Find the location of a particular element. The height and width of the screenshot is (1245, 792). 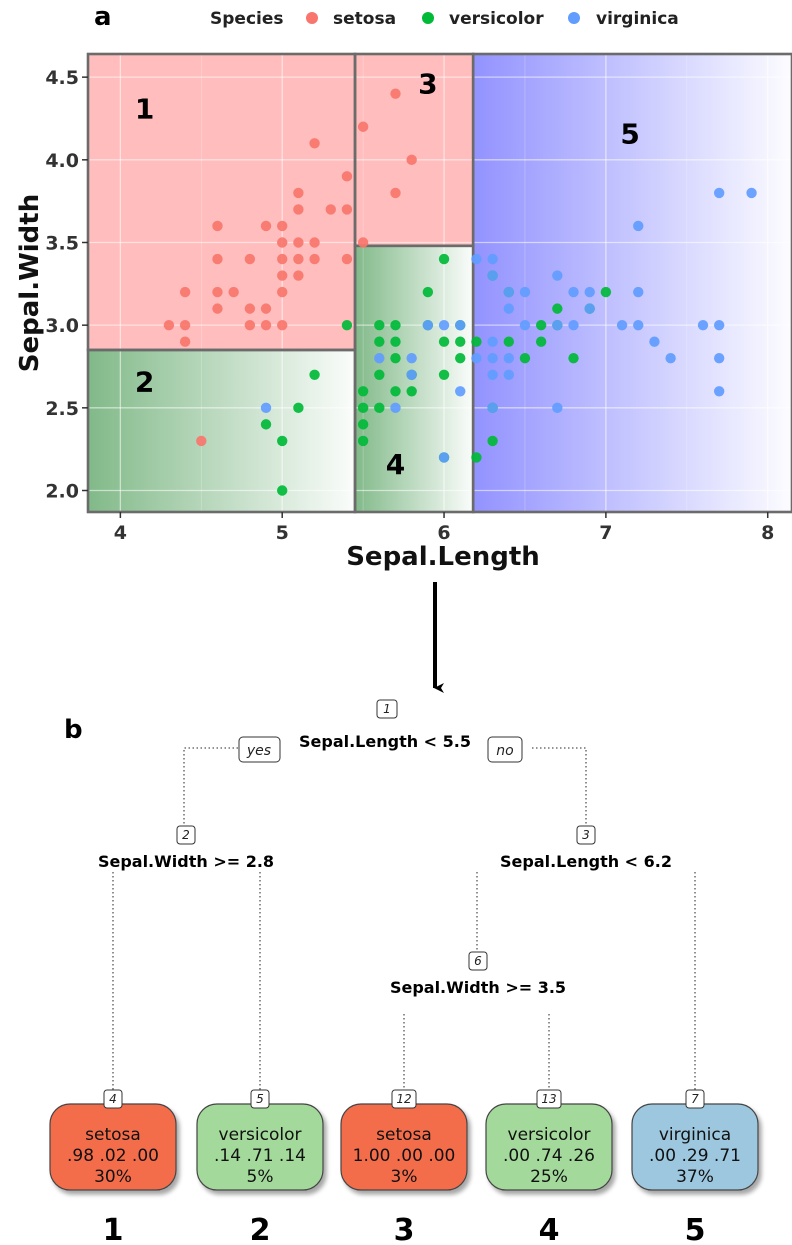

leaf-13-id-tab is located at coordinates (549, 1099).